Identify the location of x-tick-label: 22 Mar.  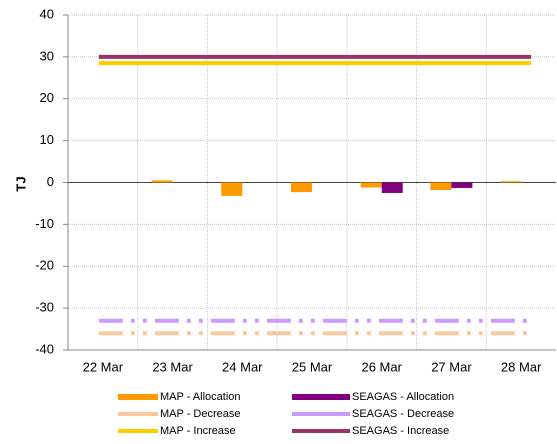
(103, 366).